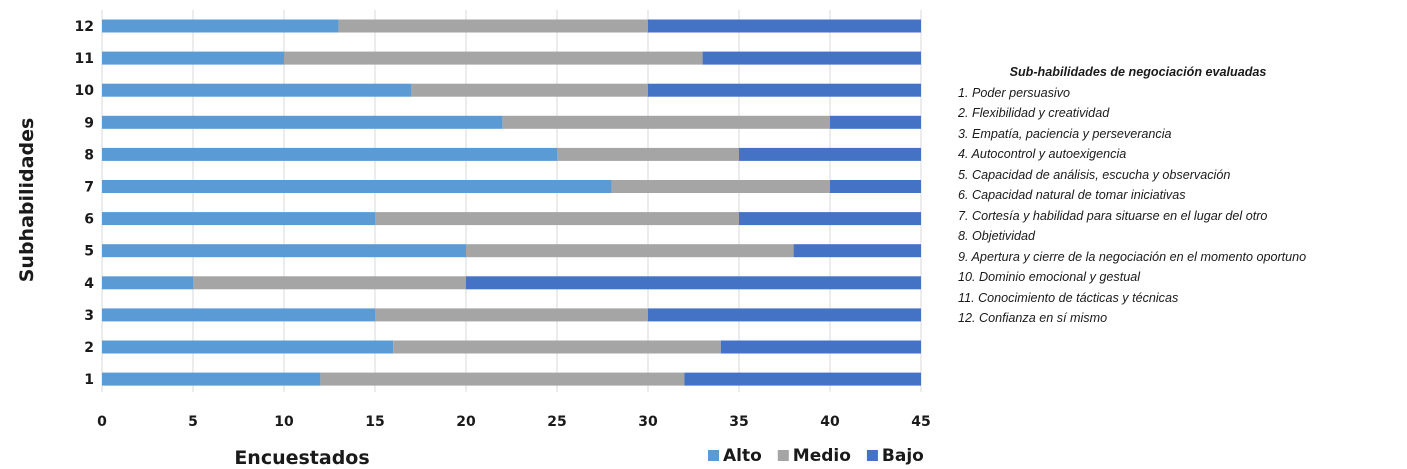  I want to click on legend-label-bajo: Bajo, so click(903, 456).